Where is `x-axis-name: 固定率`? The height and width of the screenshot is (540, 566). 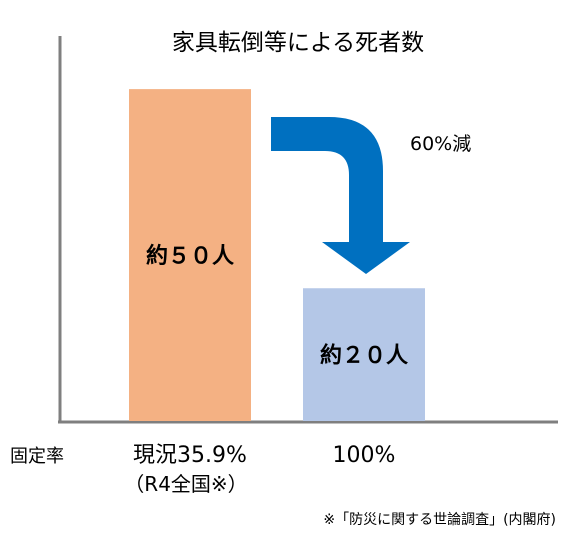
x-axis-name: 固定率 is located at coordinates (37, 456).